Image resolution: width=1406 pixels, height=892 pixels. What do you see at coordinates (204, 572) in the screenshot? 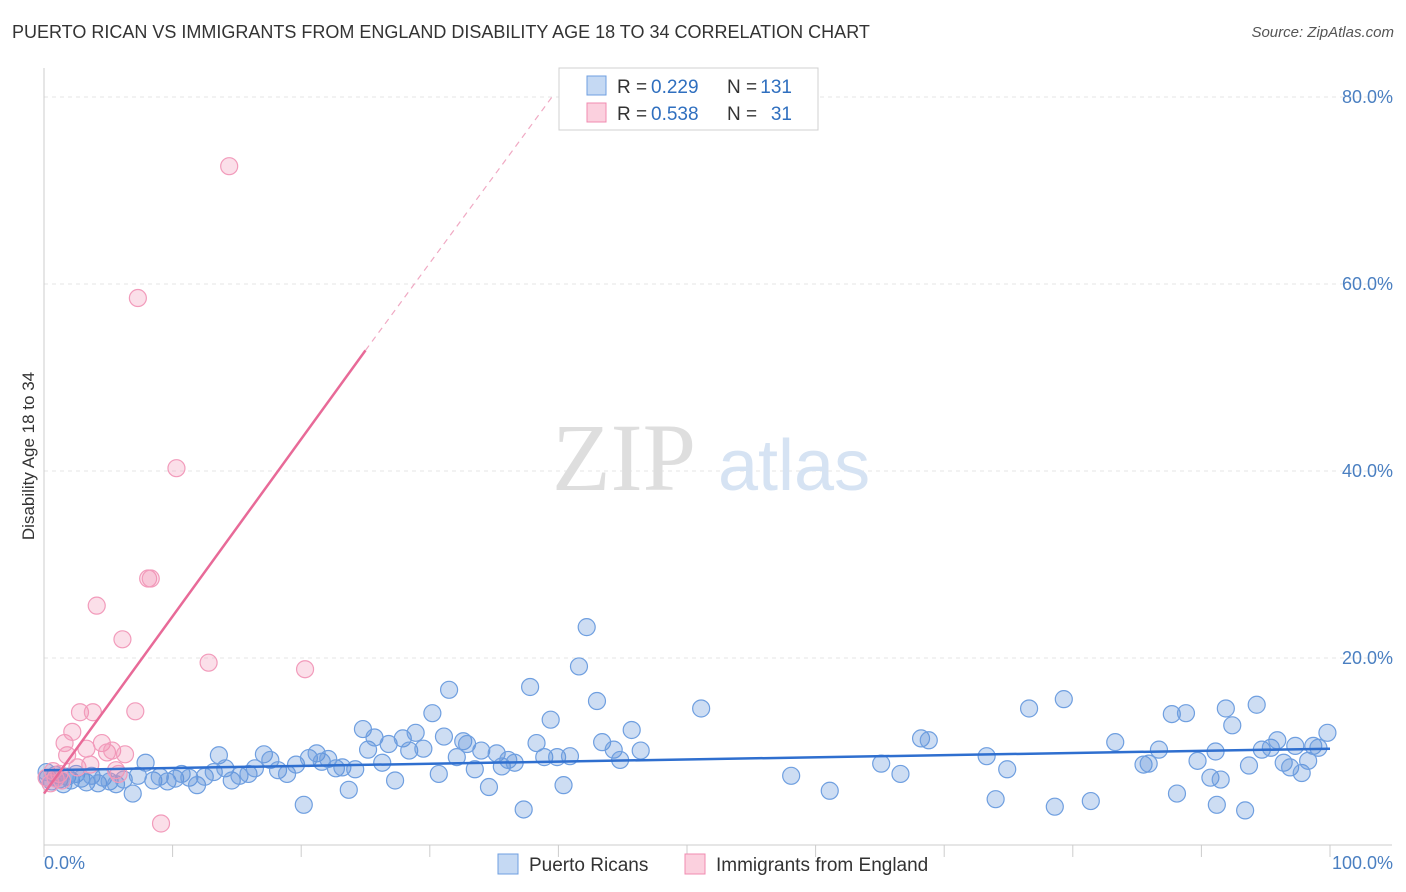
I see `trend-line-immigrants-from-england` at bounding box center [204, 572].